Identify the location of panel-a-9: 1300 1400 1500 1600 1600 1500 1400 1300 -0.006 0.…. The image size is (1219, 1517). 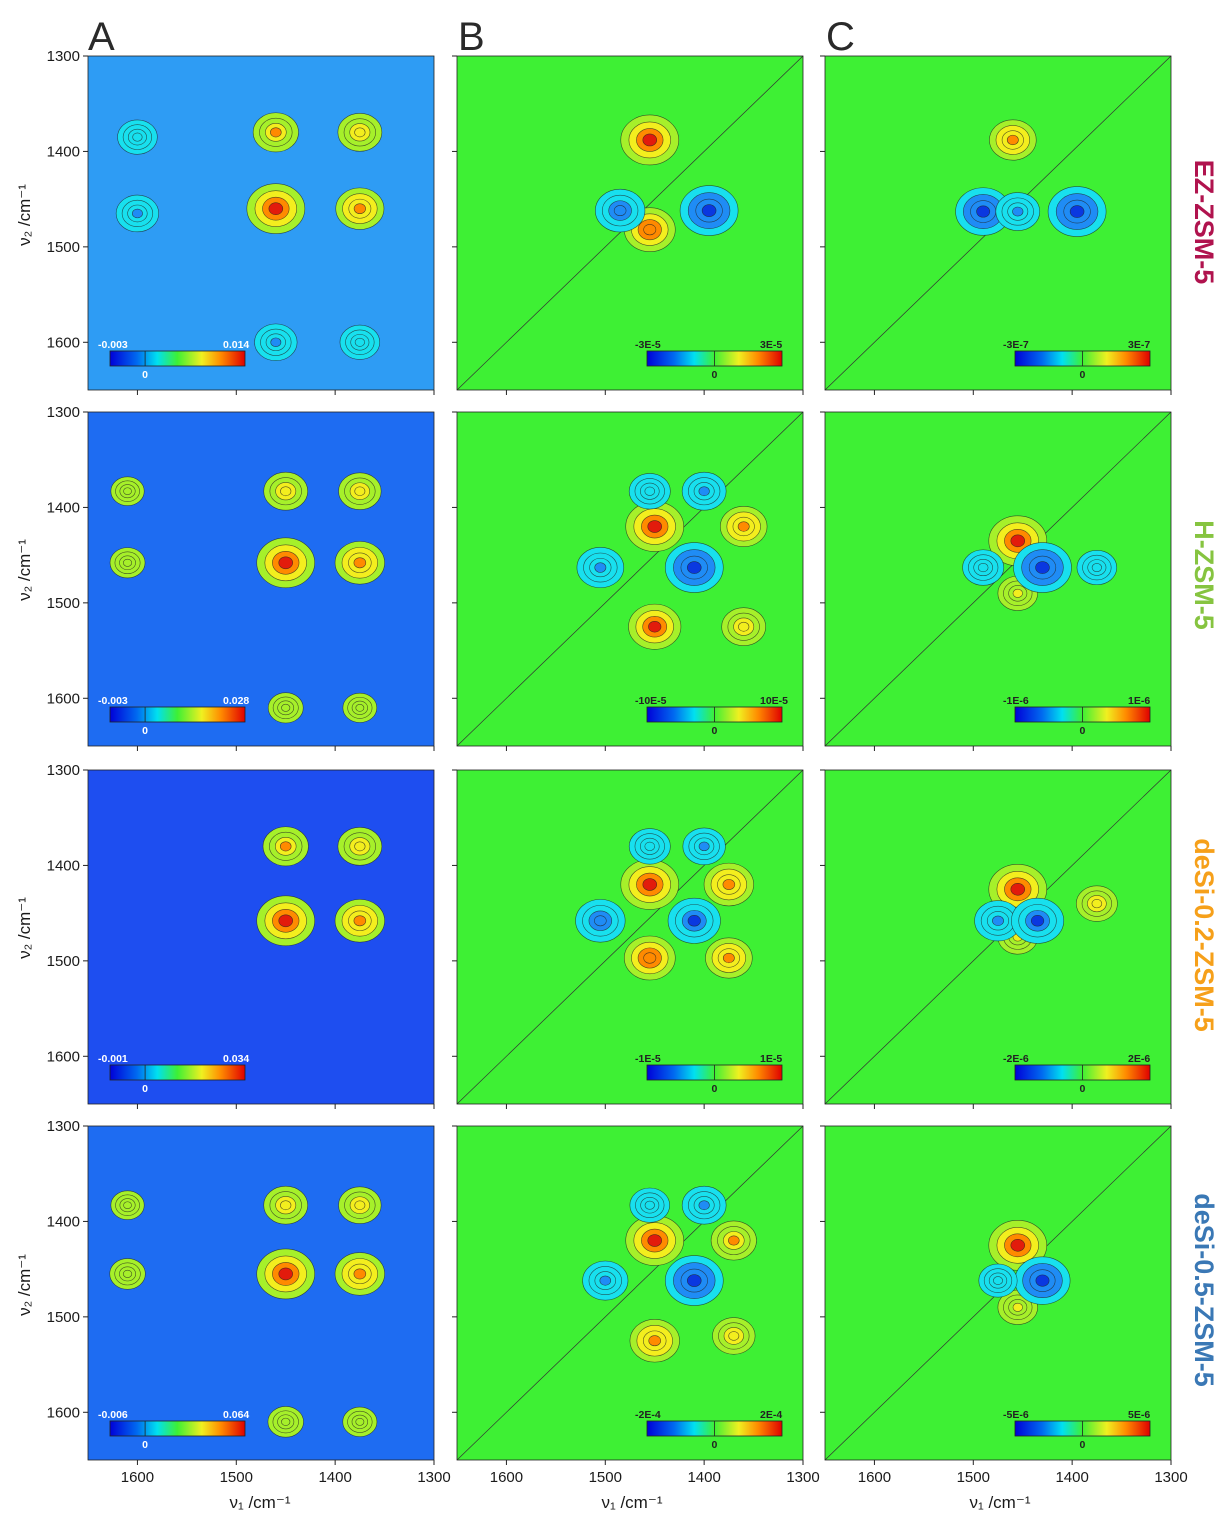
(249, 1302).